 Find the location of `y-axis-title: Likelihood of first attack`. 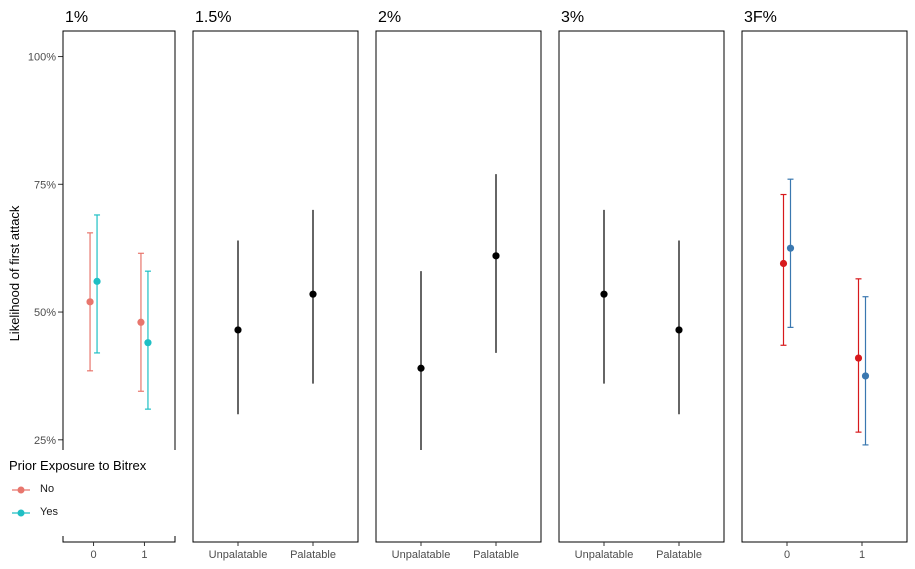

y-axis-title: Likelihood of first attack is located at coordinates (14, 273).